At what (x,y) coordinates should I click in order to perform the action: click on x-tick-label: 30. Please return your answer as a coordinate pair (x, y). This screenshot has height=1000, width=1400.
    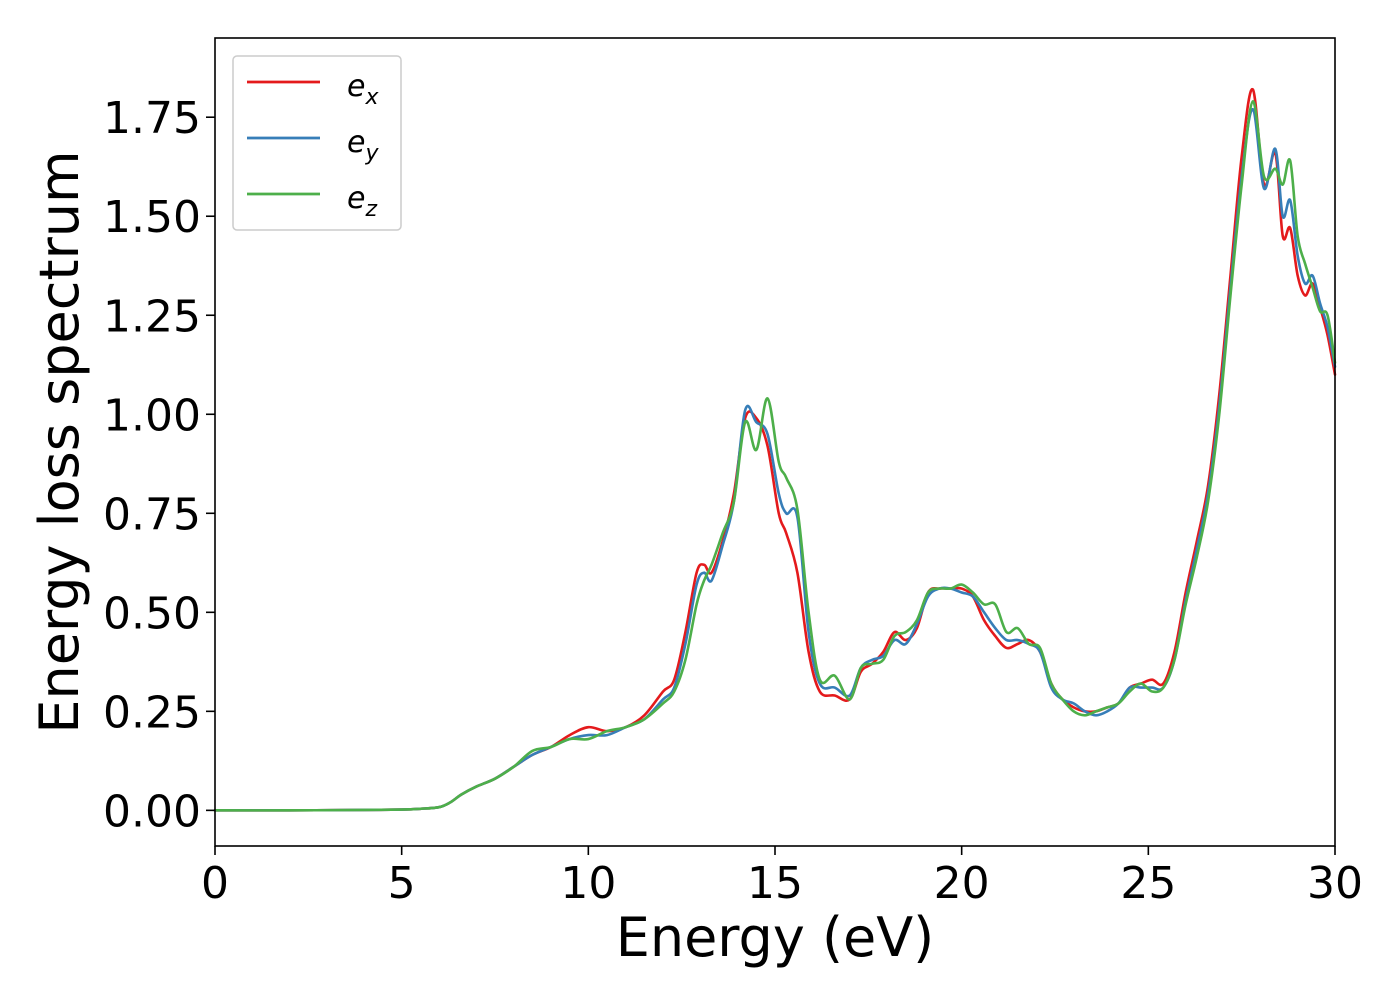
    Looking at the image, I should click on (1335, 883).